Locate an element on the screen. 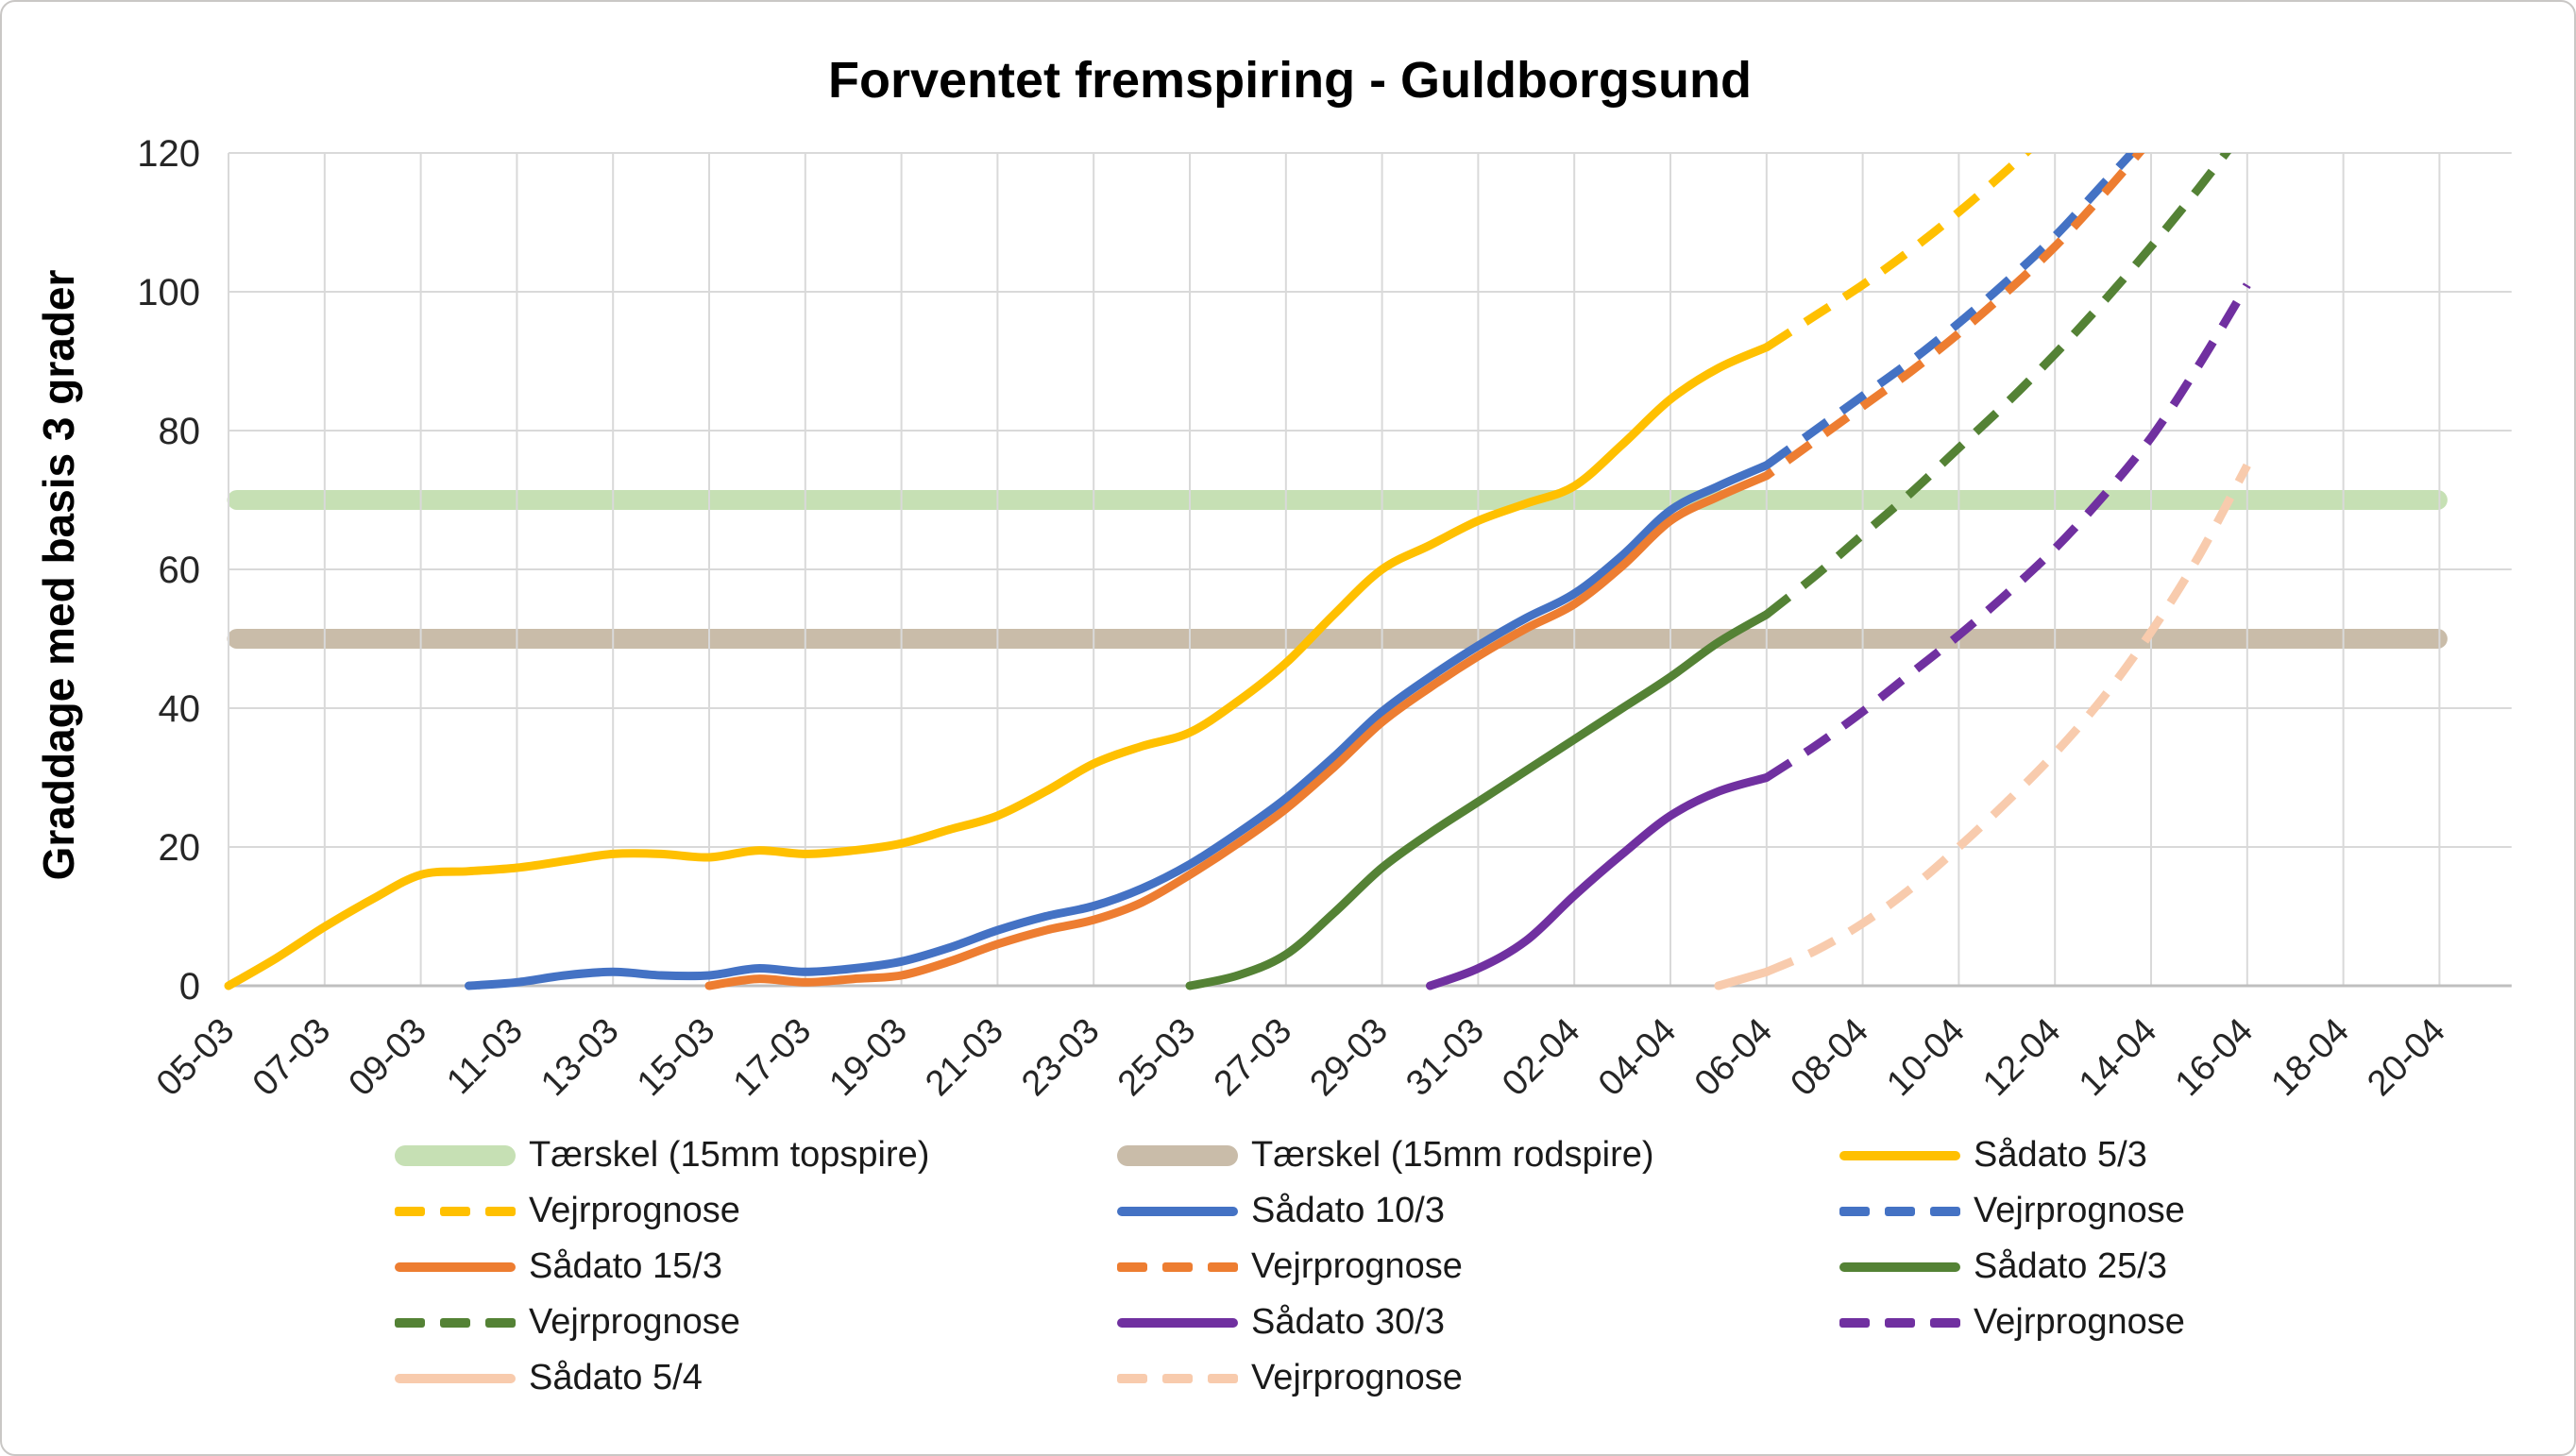  legend-label: Sådato 5/4 is located at coordinates (616, 1377).